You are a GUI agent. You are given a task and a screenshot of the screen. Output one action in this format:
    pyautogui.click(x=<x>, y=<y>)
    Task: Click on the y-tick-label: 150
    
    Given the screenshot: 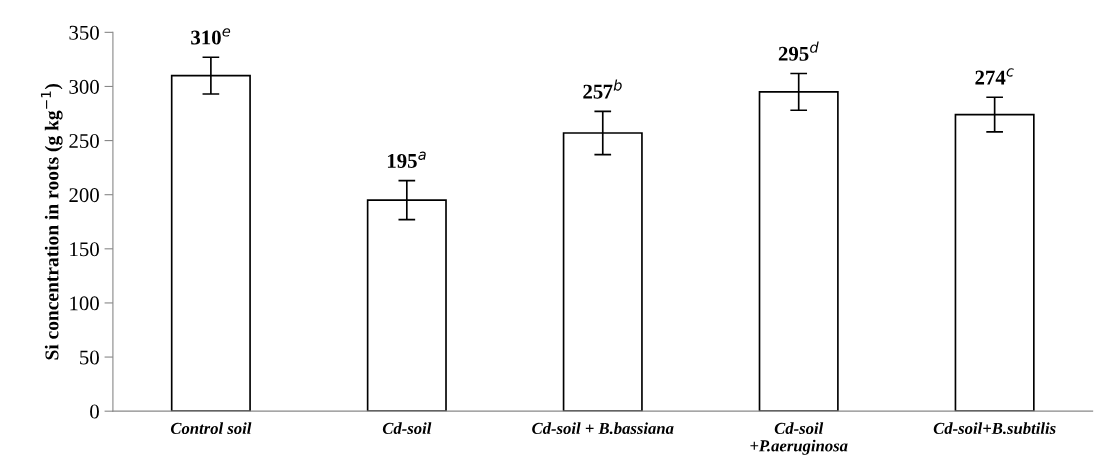 What is the action you would take?
    pyautogui.click(x=84, y=249)
    